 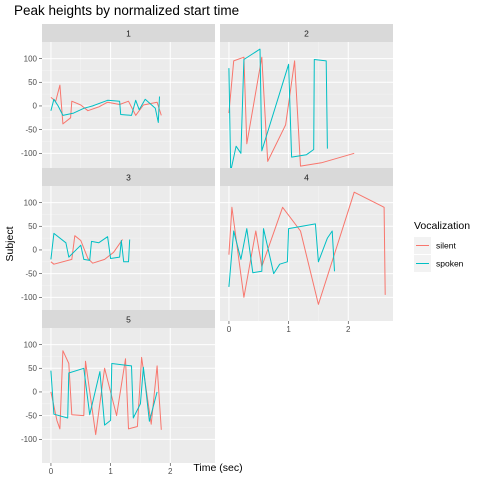 I want to click on facet-panel-4: 4 0 1 2, so click(x=306, y=251).